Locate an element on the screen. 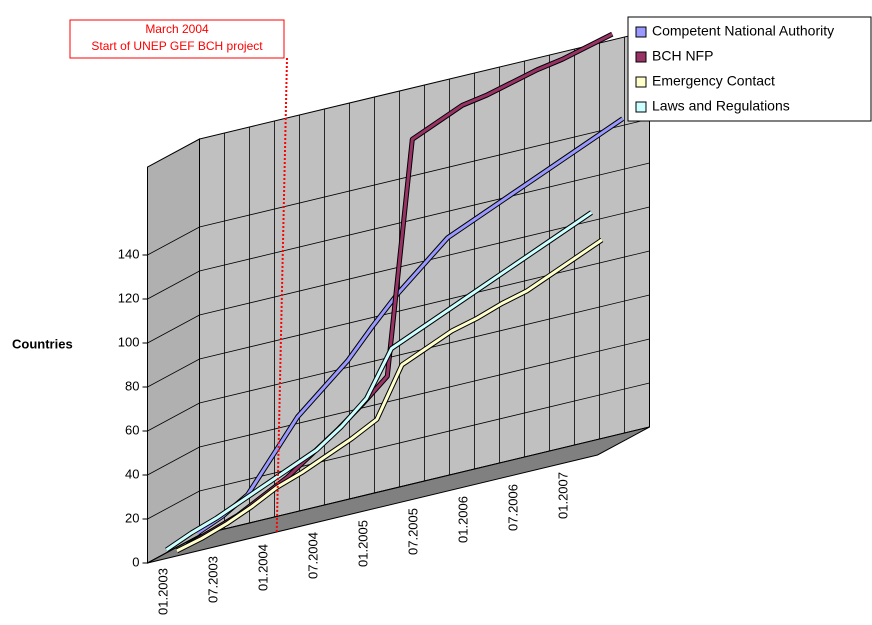 The width and height of the screenshot is (872, 625). y-tick-label: 140 is located at coordinates (129, 253).